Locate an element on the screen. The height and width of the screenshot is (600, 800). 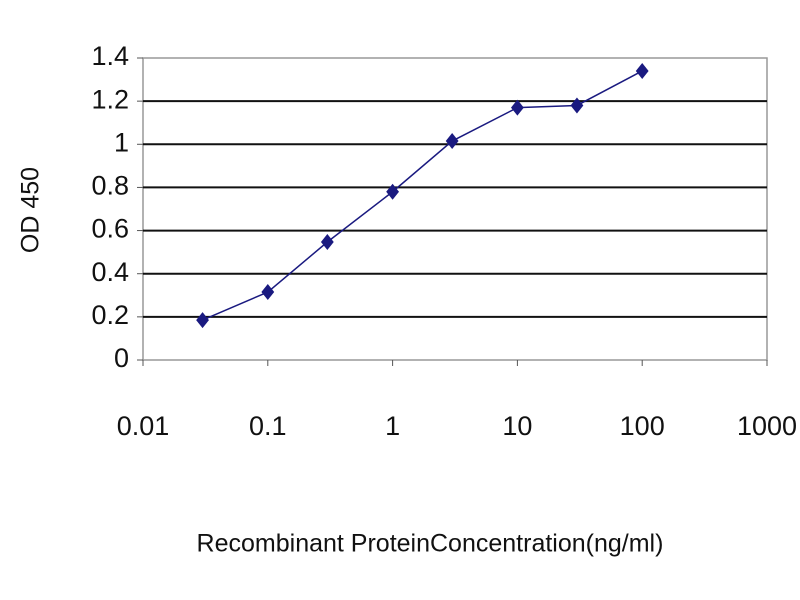
x-tick-label: 0.1 is located at coordinates (268, 426).